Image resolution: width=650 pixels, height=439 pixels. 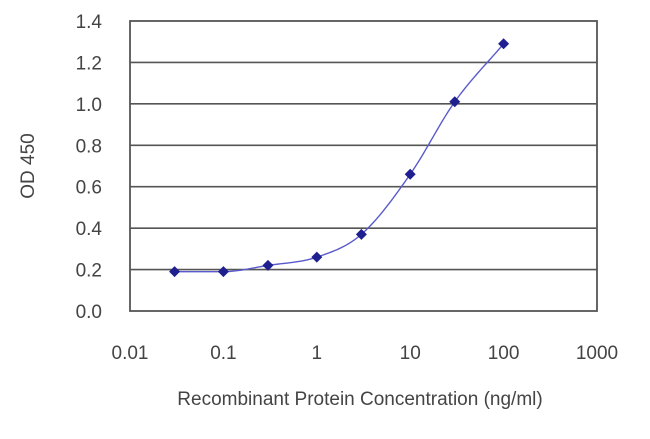 I want to click on x-tick-label-2: 1, so click(x=317, y=353).